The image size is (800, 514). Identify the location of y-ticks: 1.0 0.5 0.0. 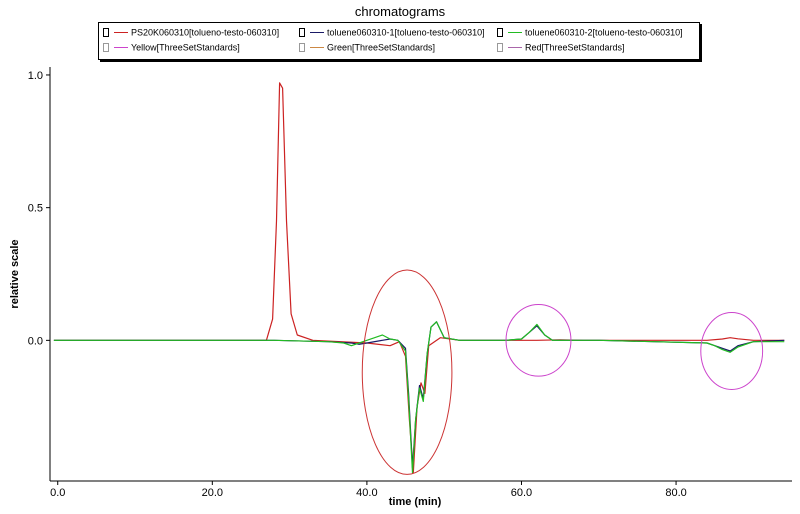
(39, 208).